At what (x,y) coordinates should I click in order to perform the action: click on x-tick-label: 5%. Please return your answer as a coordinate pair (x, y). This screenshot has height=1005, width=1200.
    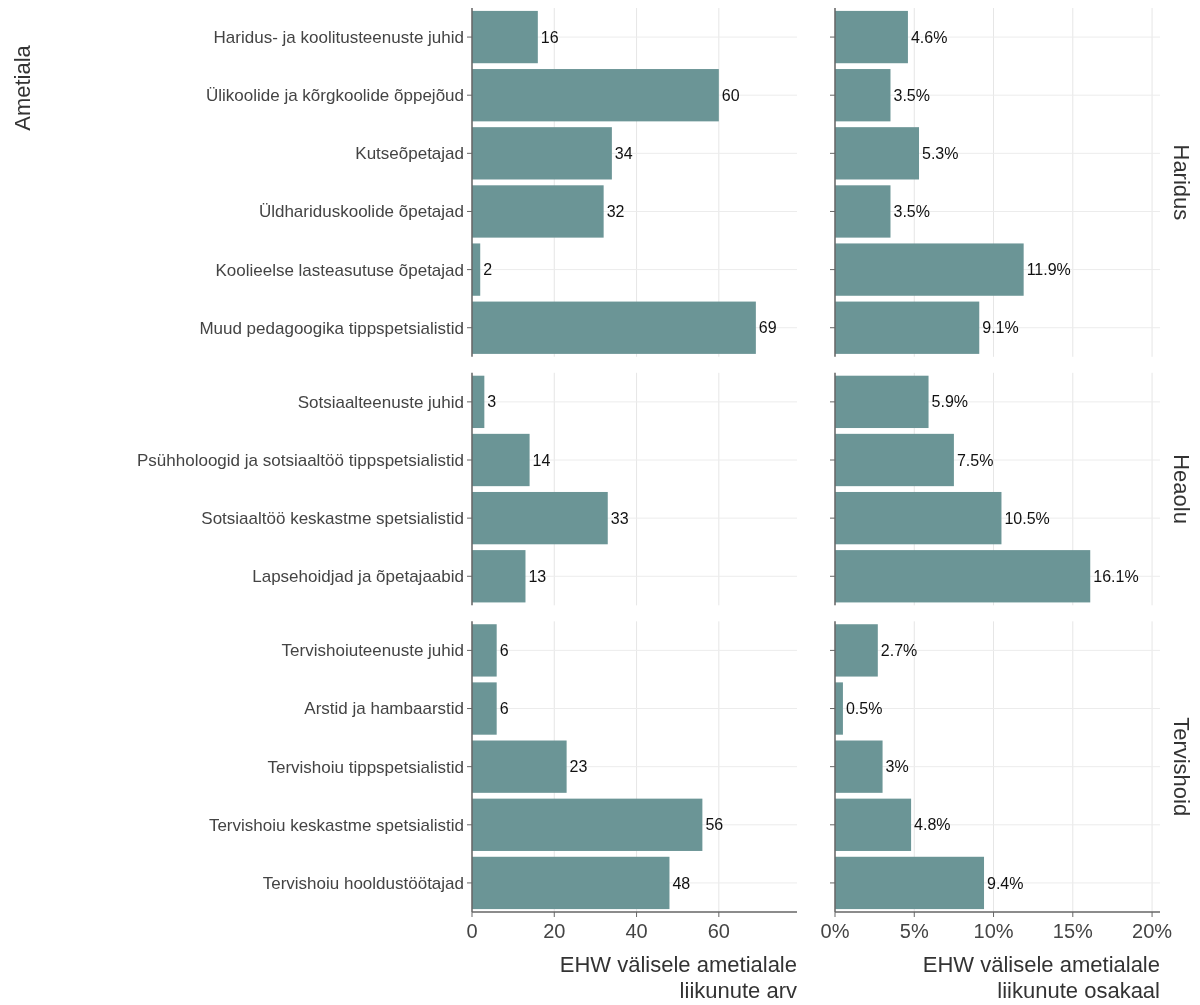
    Looking at the image, I should click on (914, 931).